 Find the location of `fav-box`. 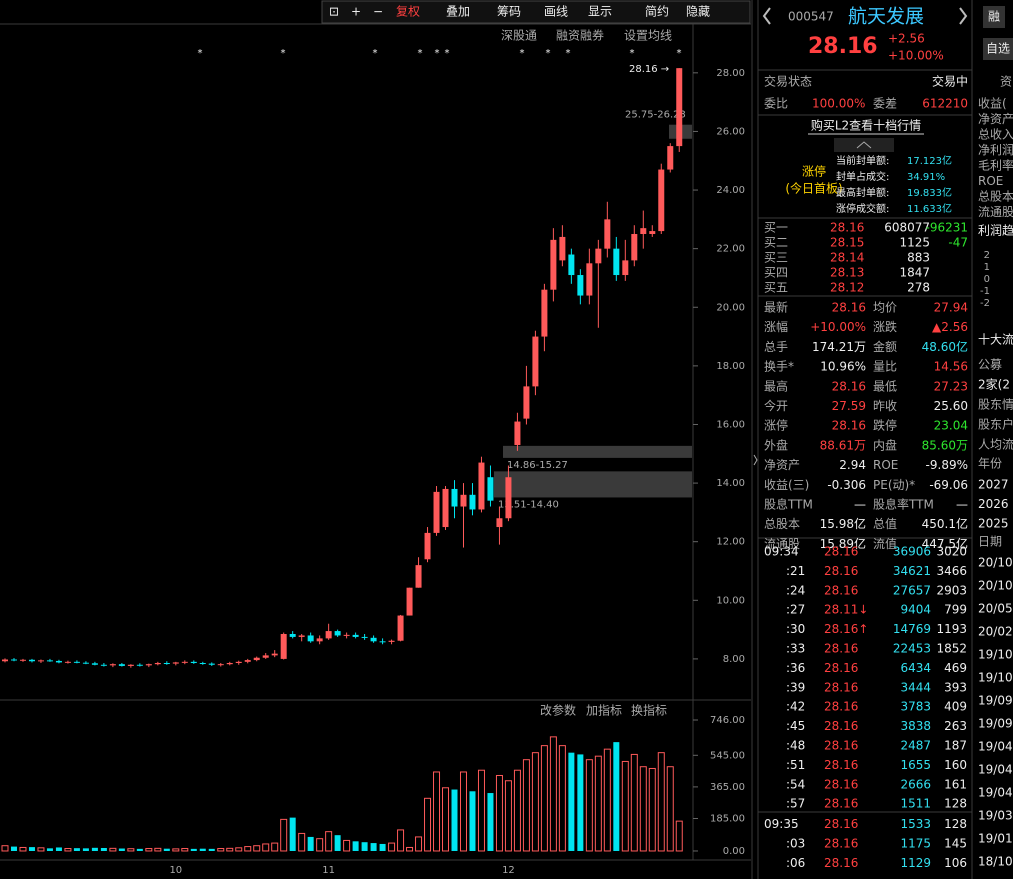

fav-box is located at coordinates (998, 49).